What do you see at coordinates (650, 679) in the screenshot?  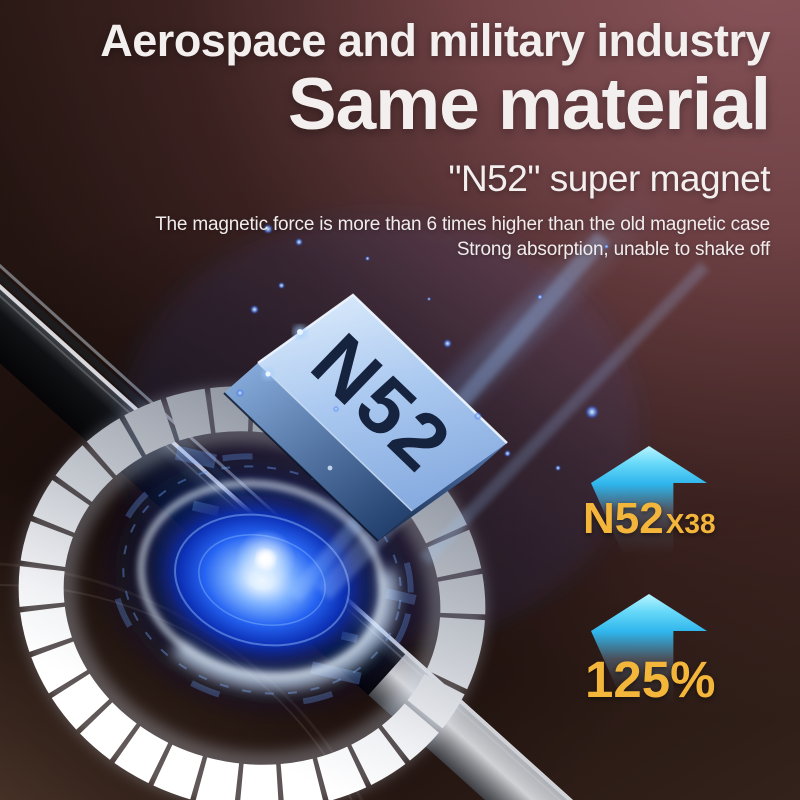 I see `strength-annotation: 125%` at bounding box center [650, 679].